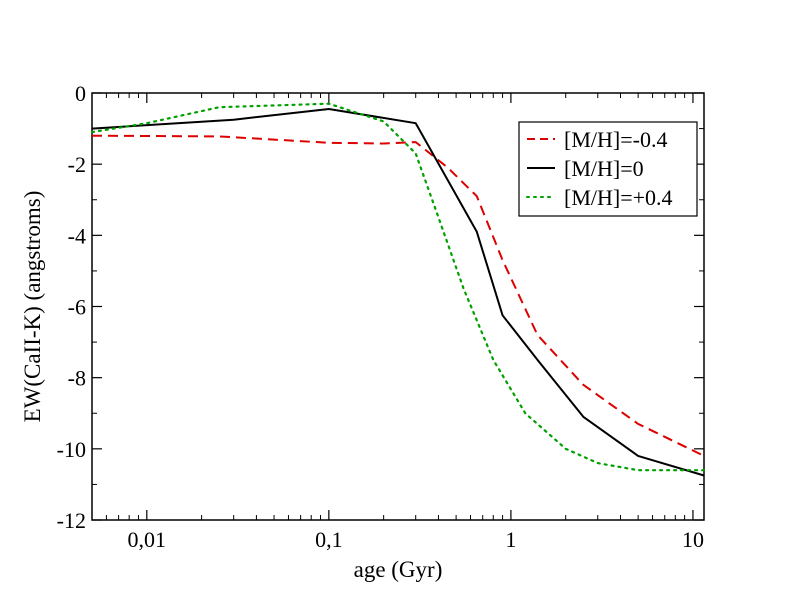 This screenshot has width=792, height=612. Describe the element at coordinates (615, 139) in the screenshot. I see `legend-label-0: [M/H]=-0.4` at that location.